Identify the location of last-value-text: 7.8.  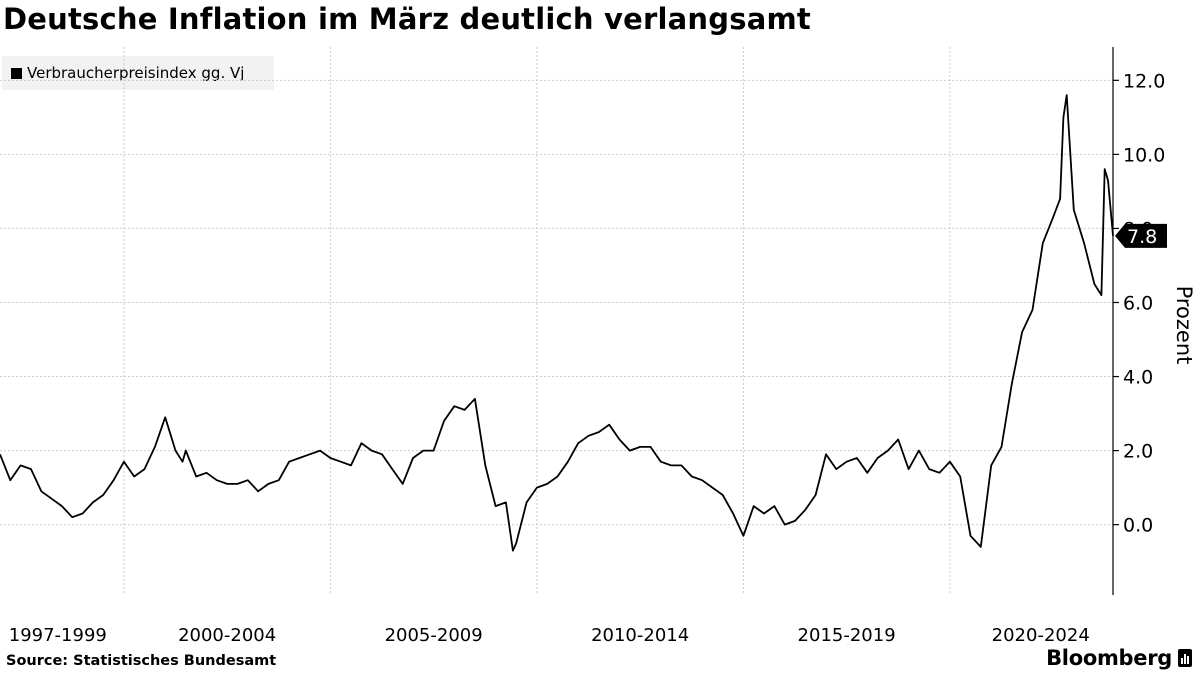
(1142, 237).